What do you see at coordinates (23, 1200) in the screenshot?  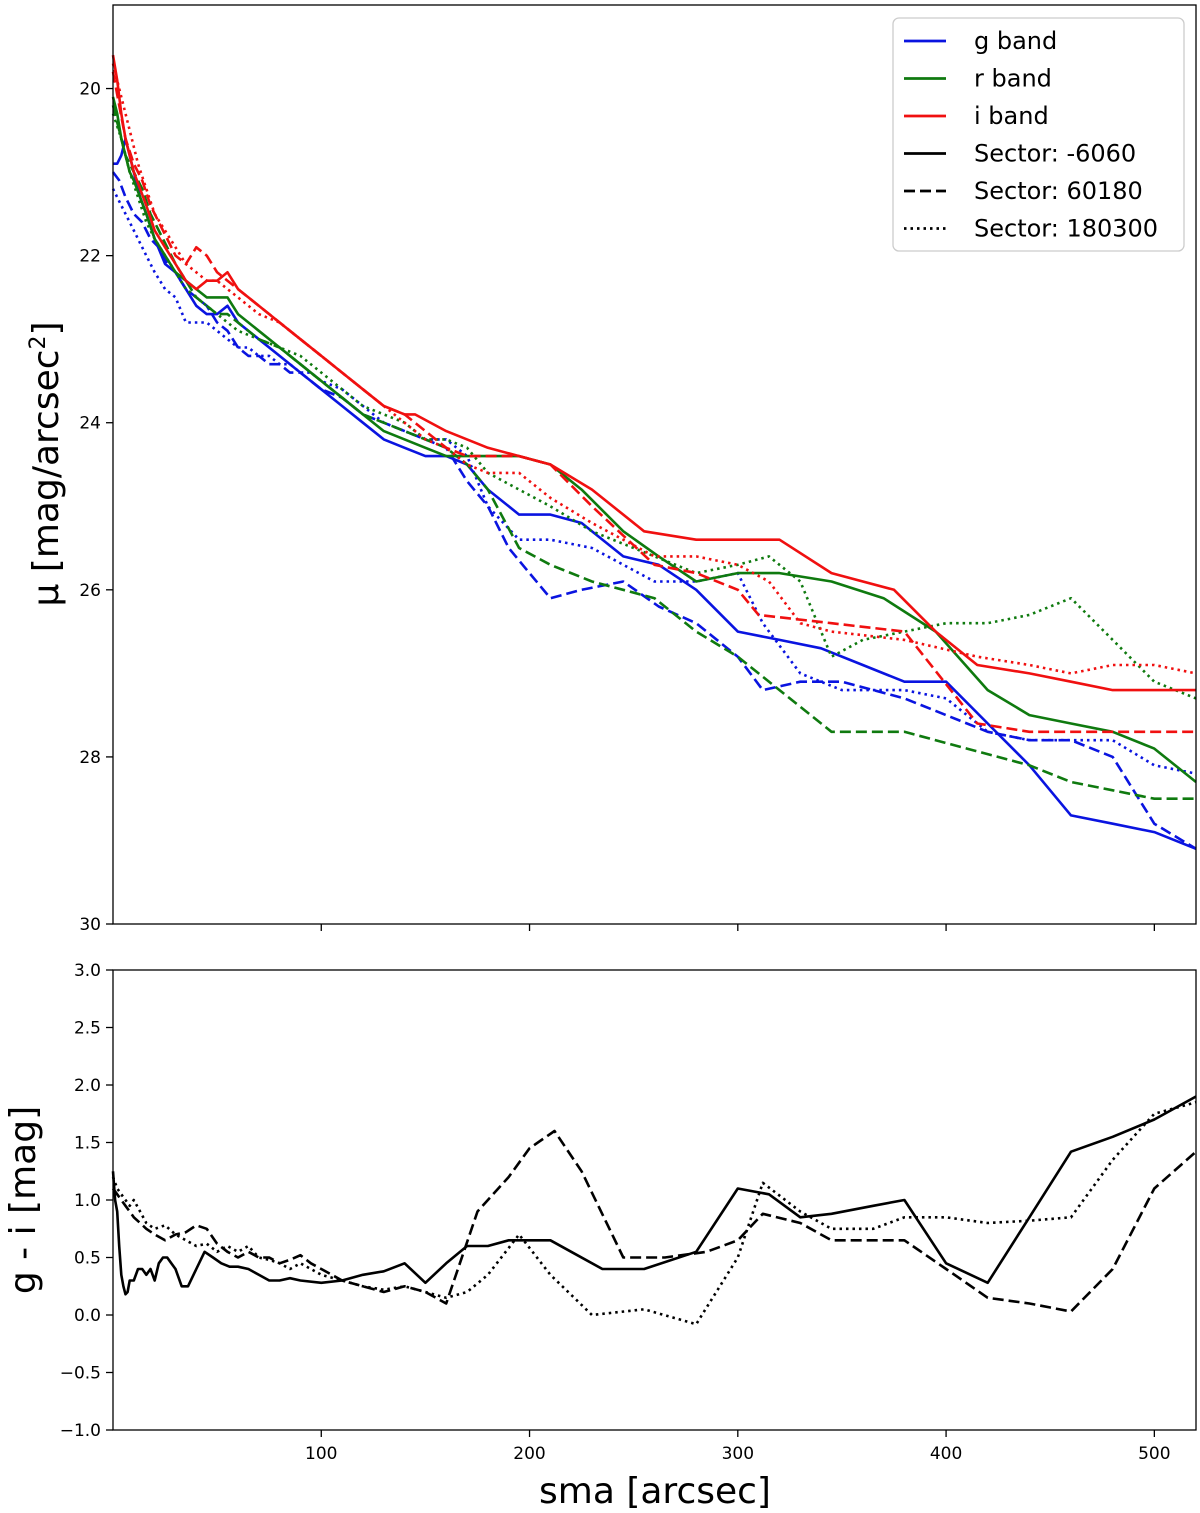 I see `bottom-y-axis-label: g - i [mag]` at bounding box center [23, 1200].